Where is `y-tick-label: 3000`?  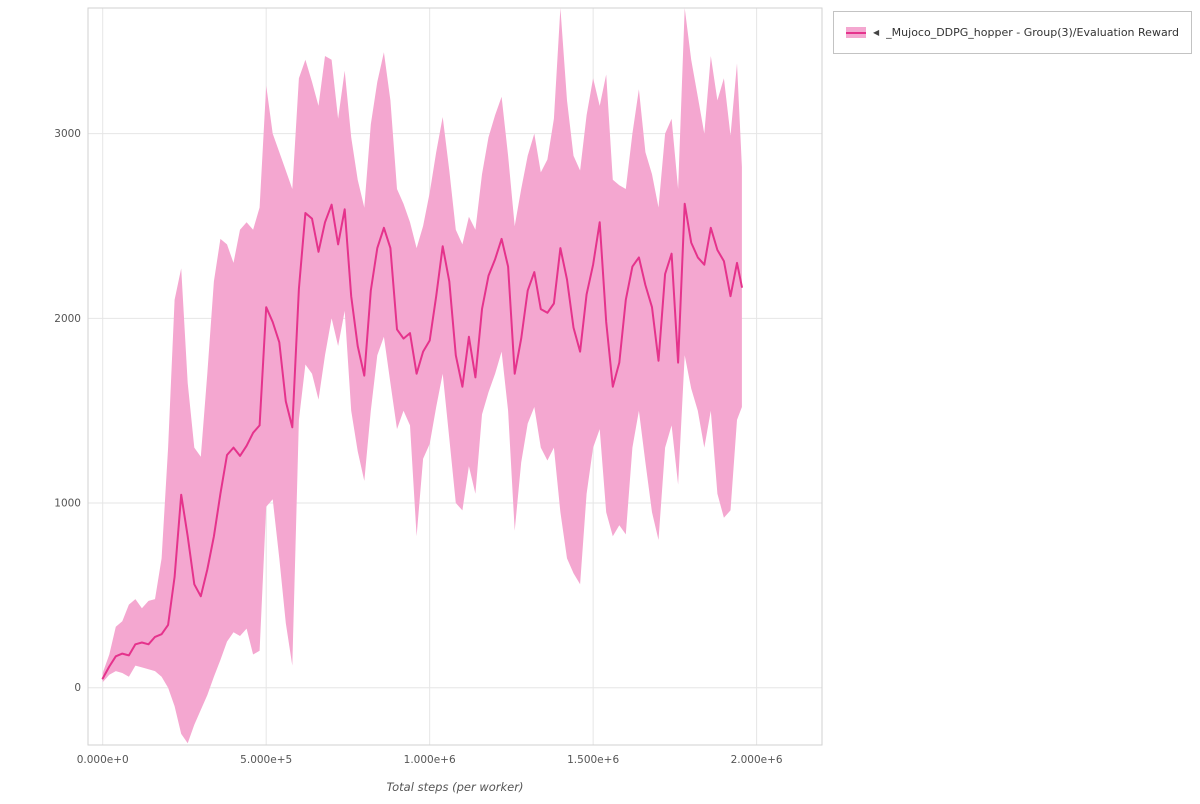 y-tick-label: 3000 is located at coordinates (67, 134).